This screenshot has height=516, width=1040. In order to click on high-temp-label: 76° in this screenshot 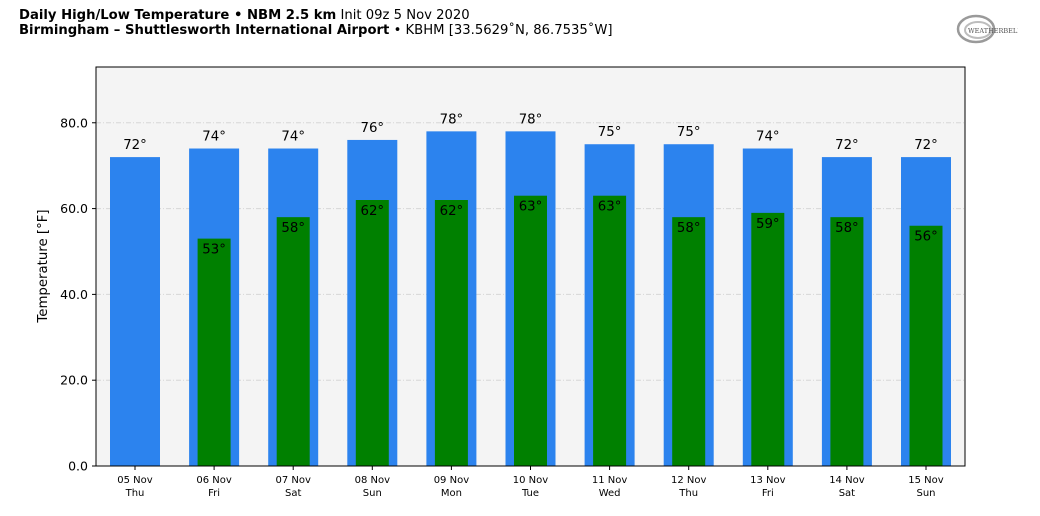, I will do `click(373, 128)`.